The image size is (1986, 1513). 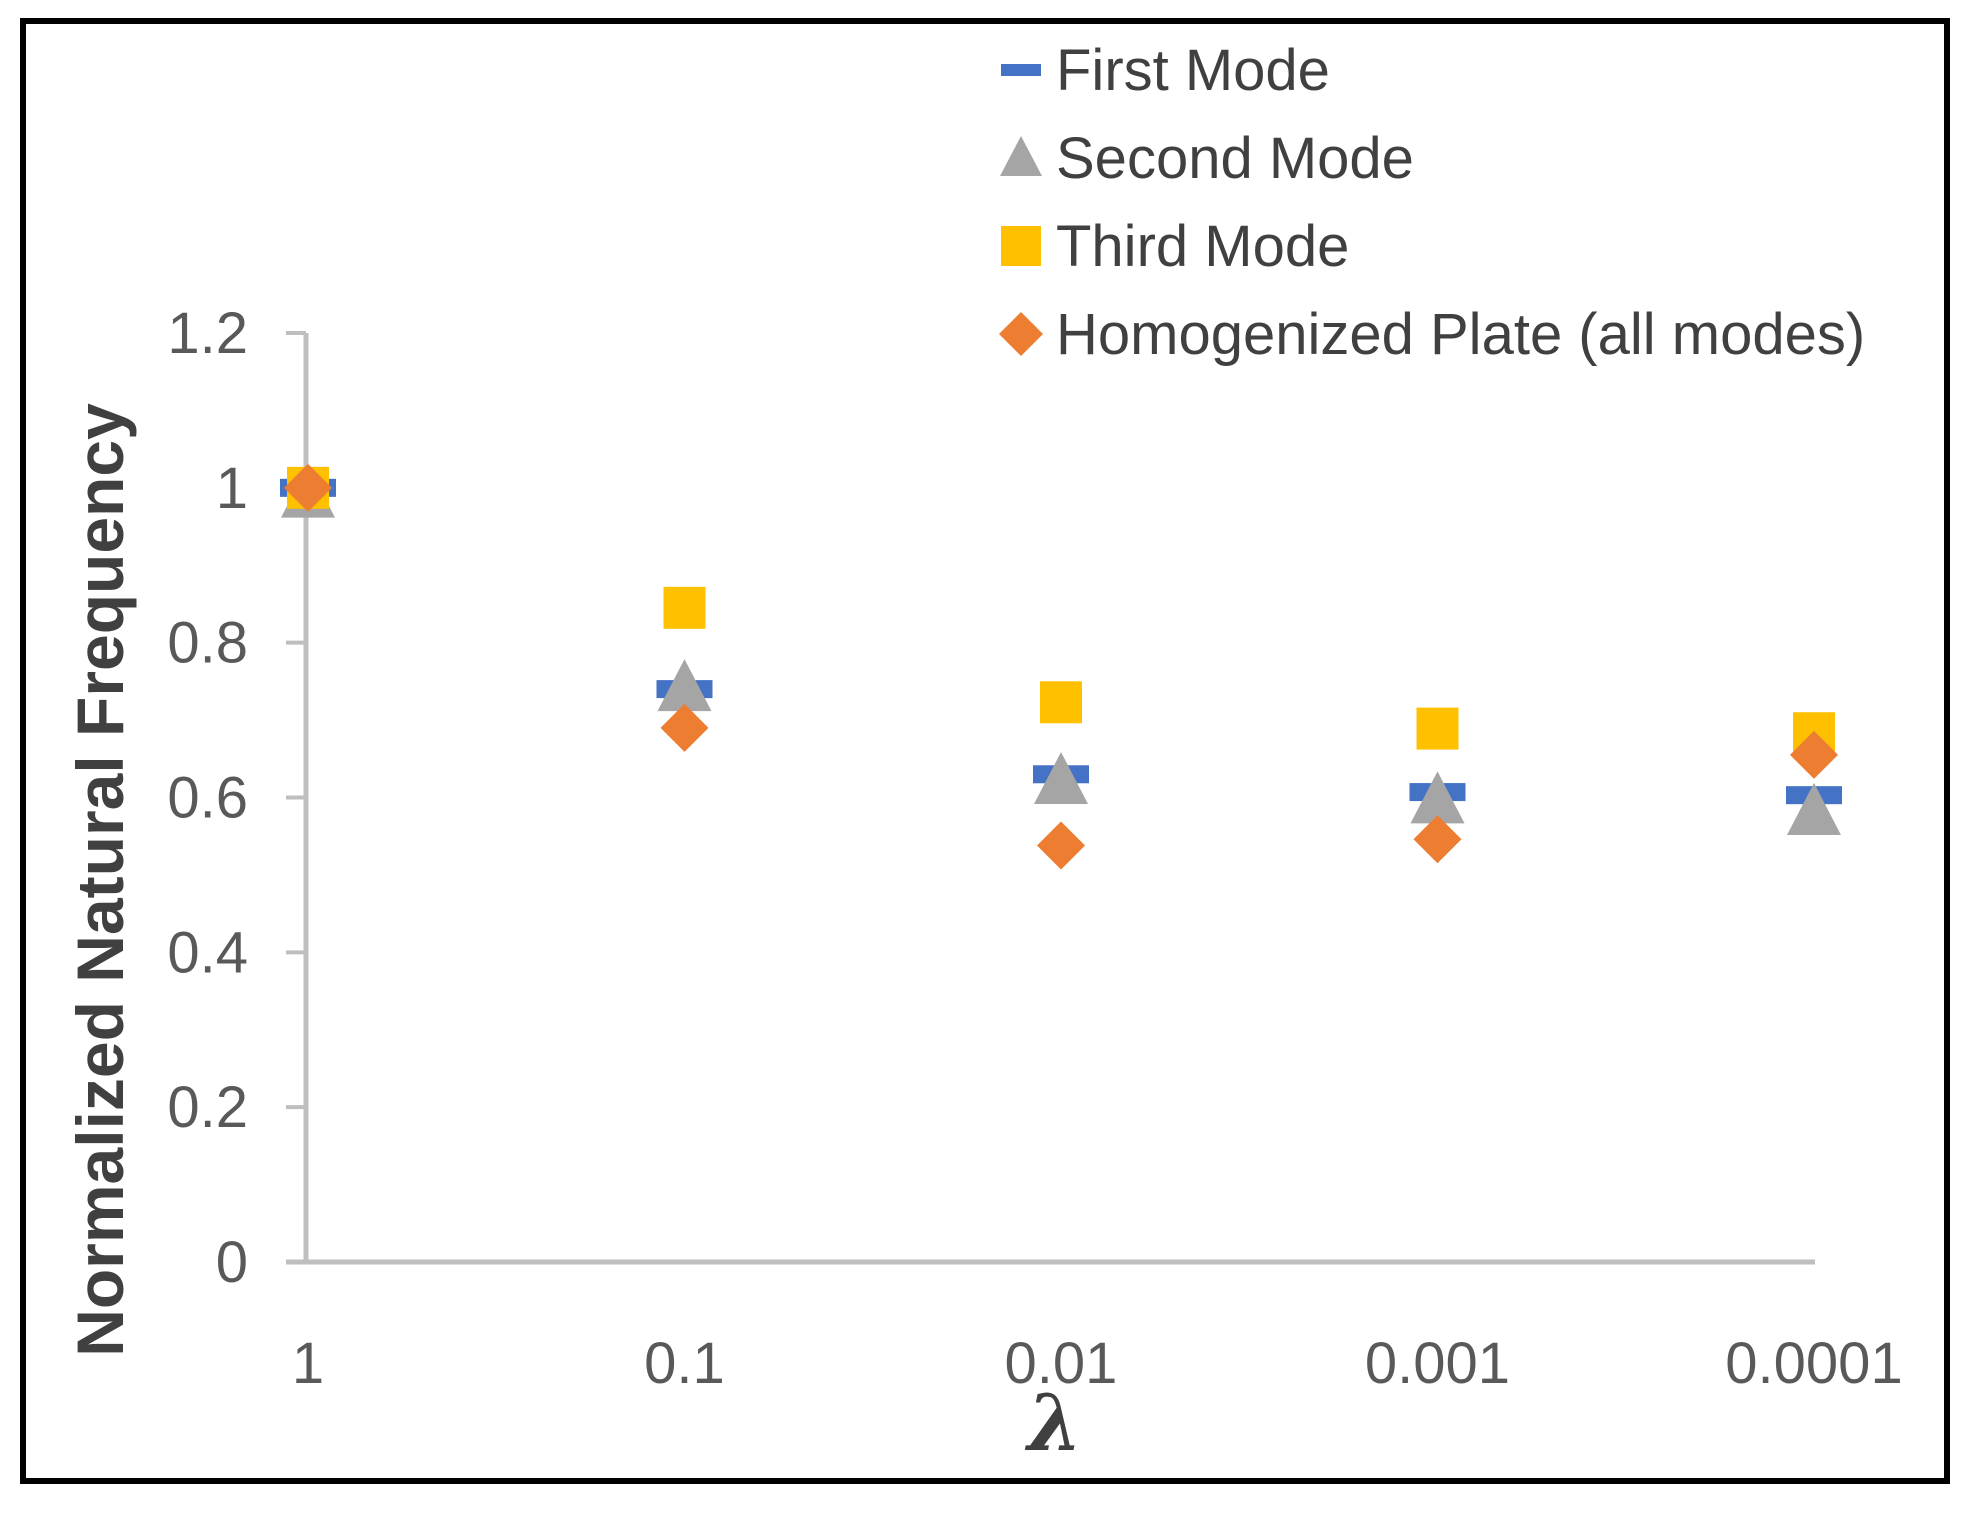 I want to click on legend-item: Second Mode, so click(x=1207, y=158).